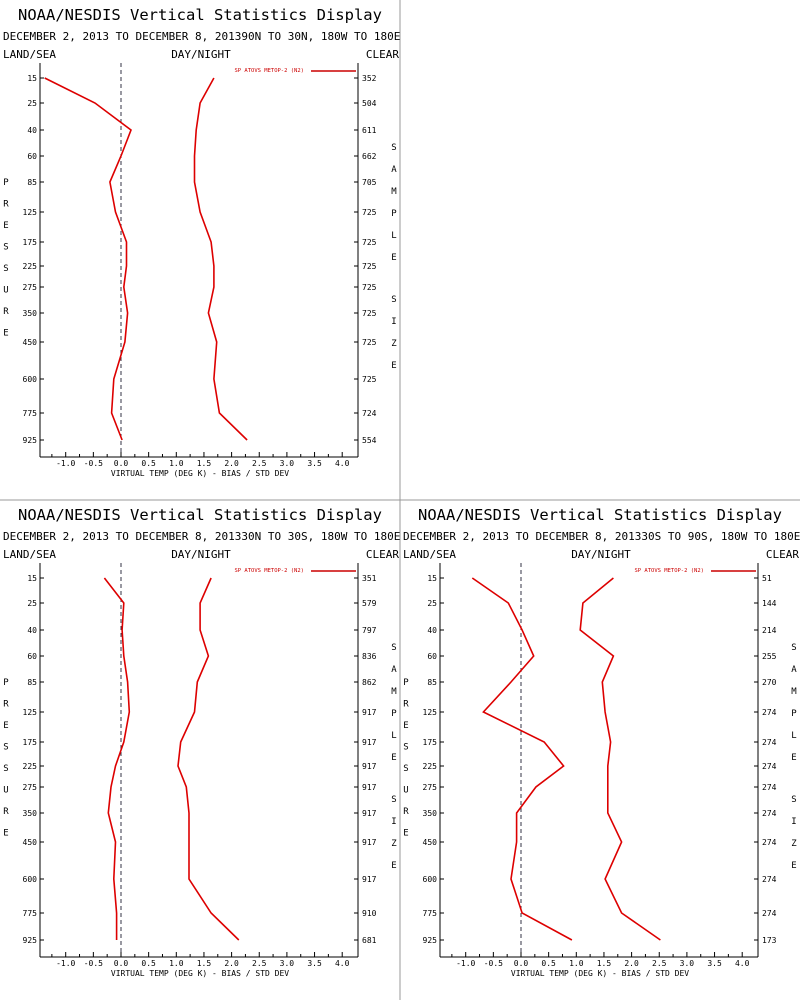  What do you see at coordinates (687, 963) in the screenshot?
I see `x-tick-label: 3.0` at bounding box center [687, 963].